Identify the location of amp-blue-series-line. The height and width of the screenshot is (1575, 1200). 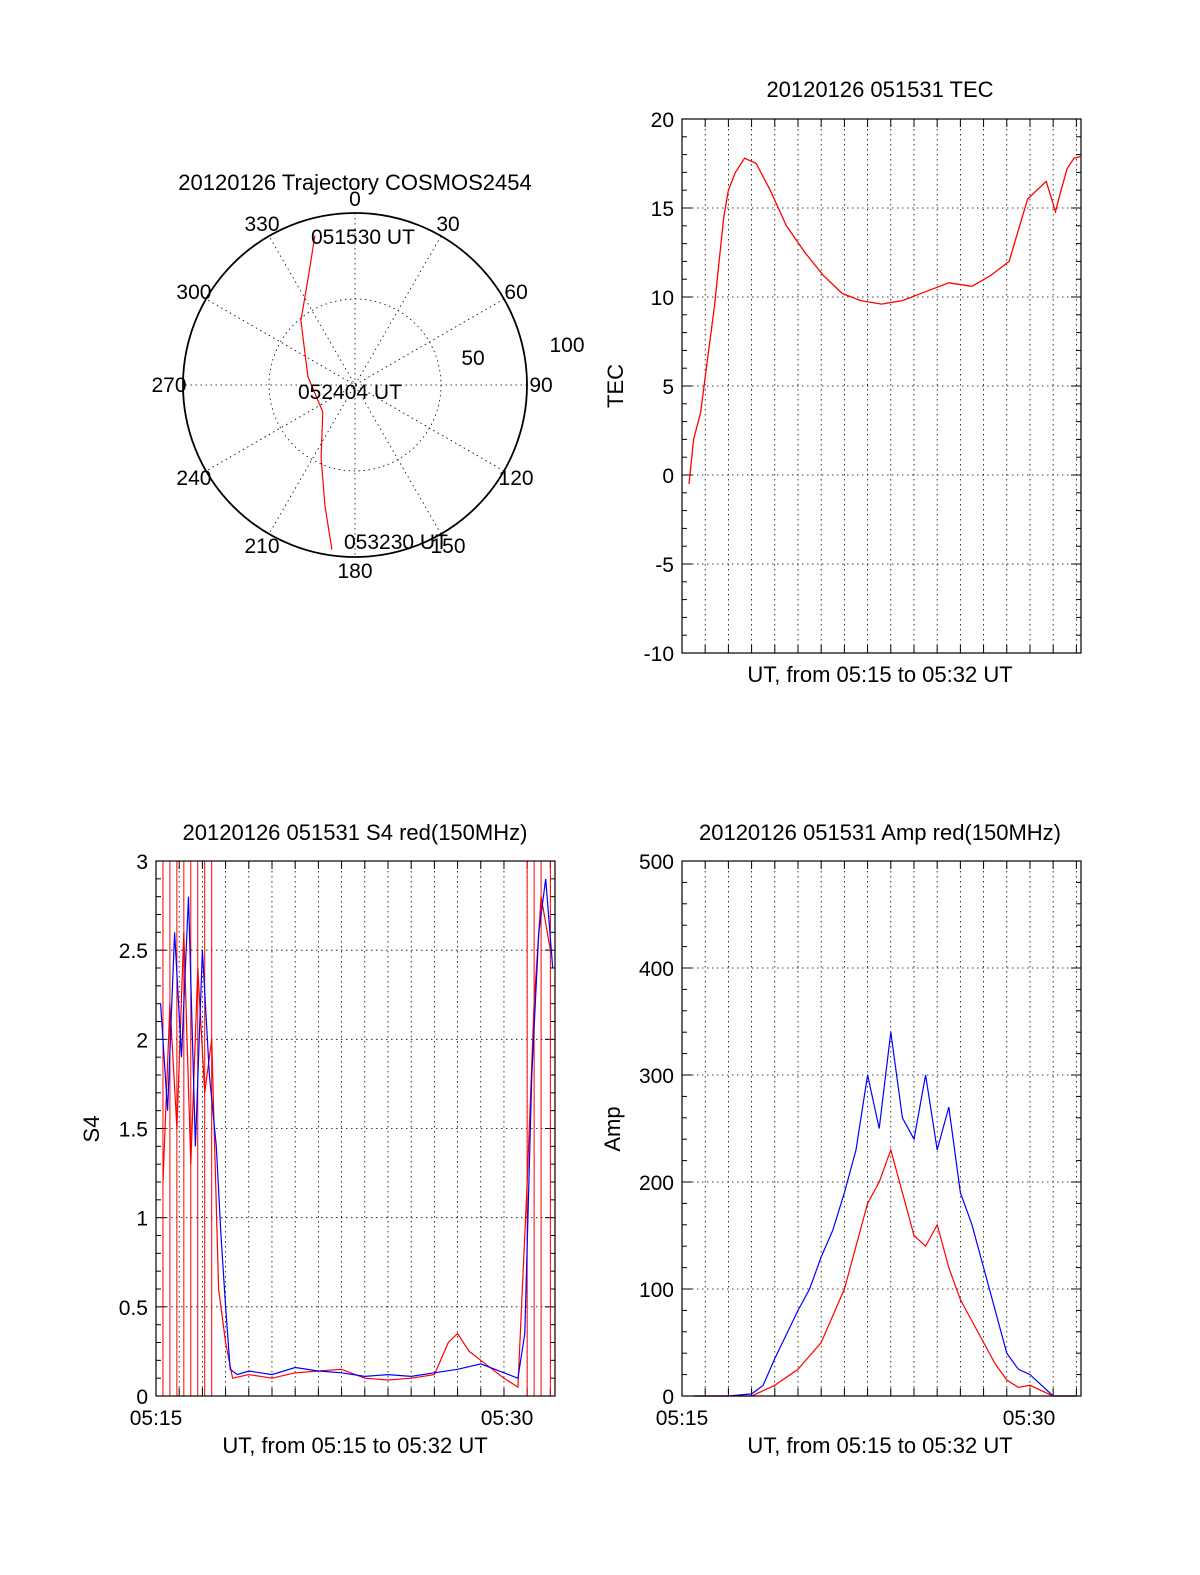
(885, 1214).